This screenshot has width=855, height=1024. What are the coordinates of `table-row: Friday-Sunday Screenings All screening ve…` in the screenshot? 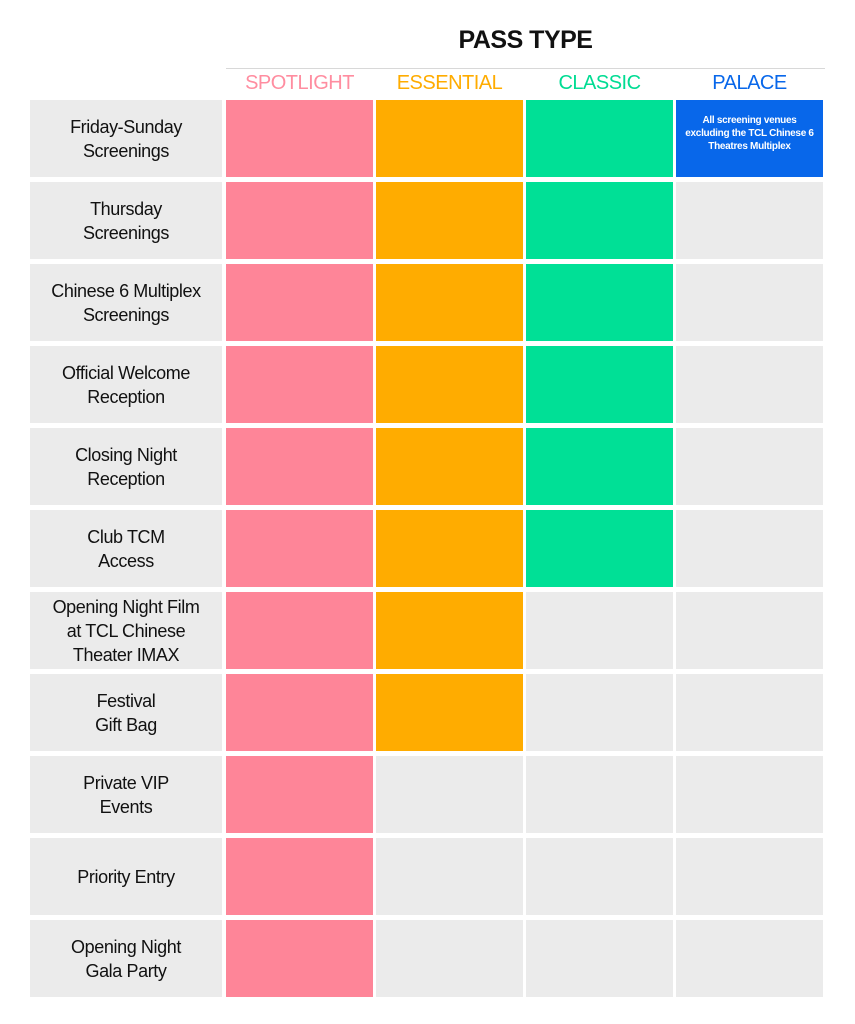 It's located at (427, 138).